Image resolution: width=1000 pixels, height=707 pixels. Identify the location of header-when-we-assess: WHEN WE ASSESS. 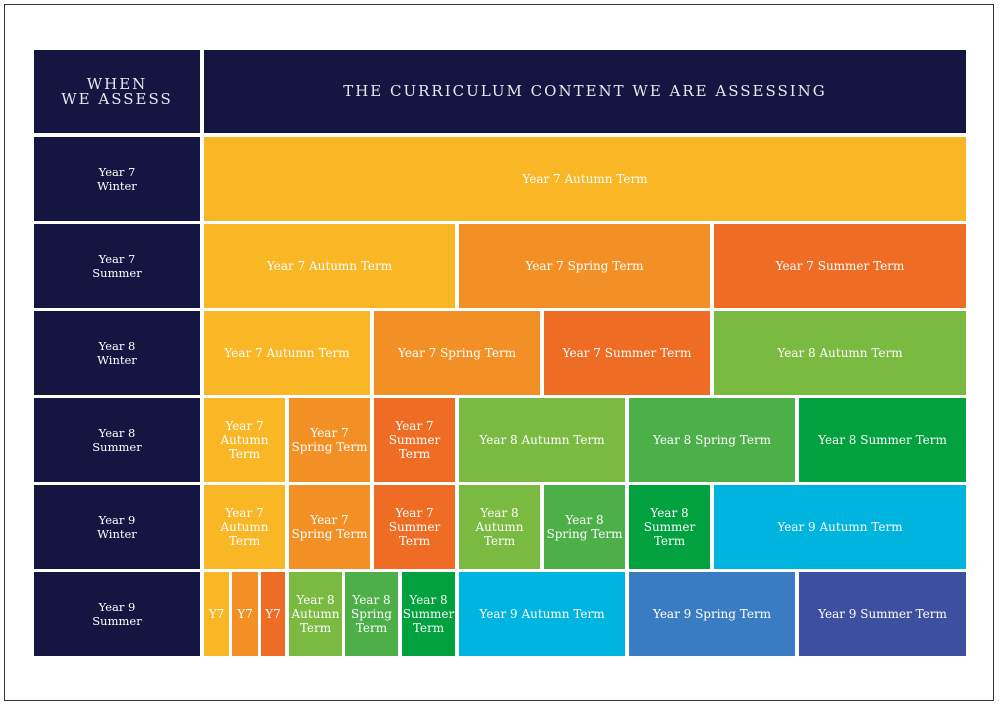
(117, 91).